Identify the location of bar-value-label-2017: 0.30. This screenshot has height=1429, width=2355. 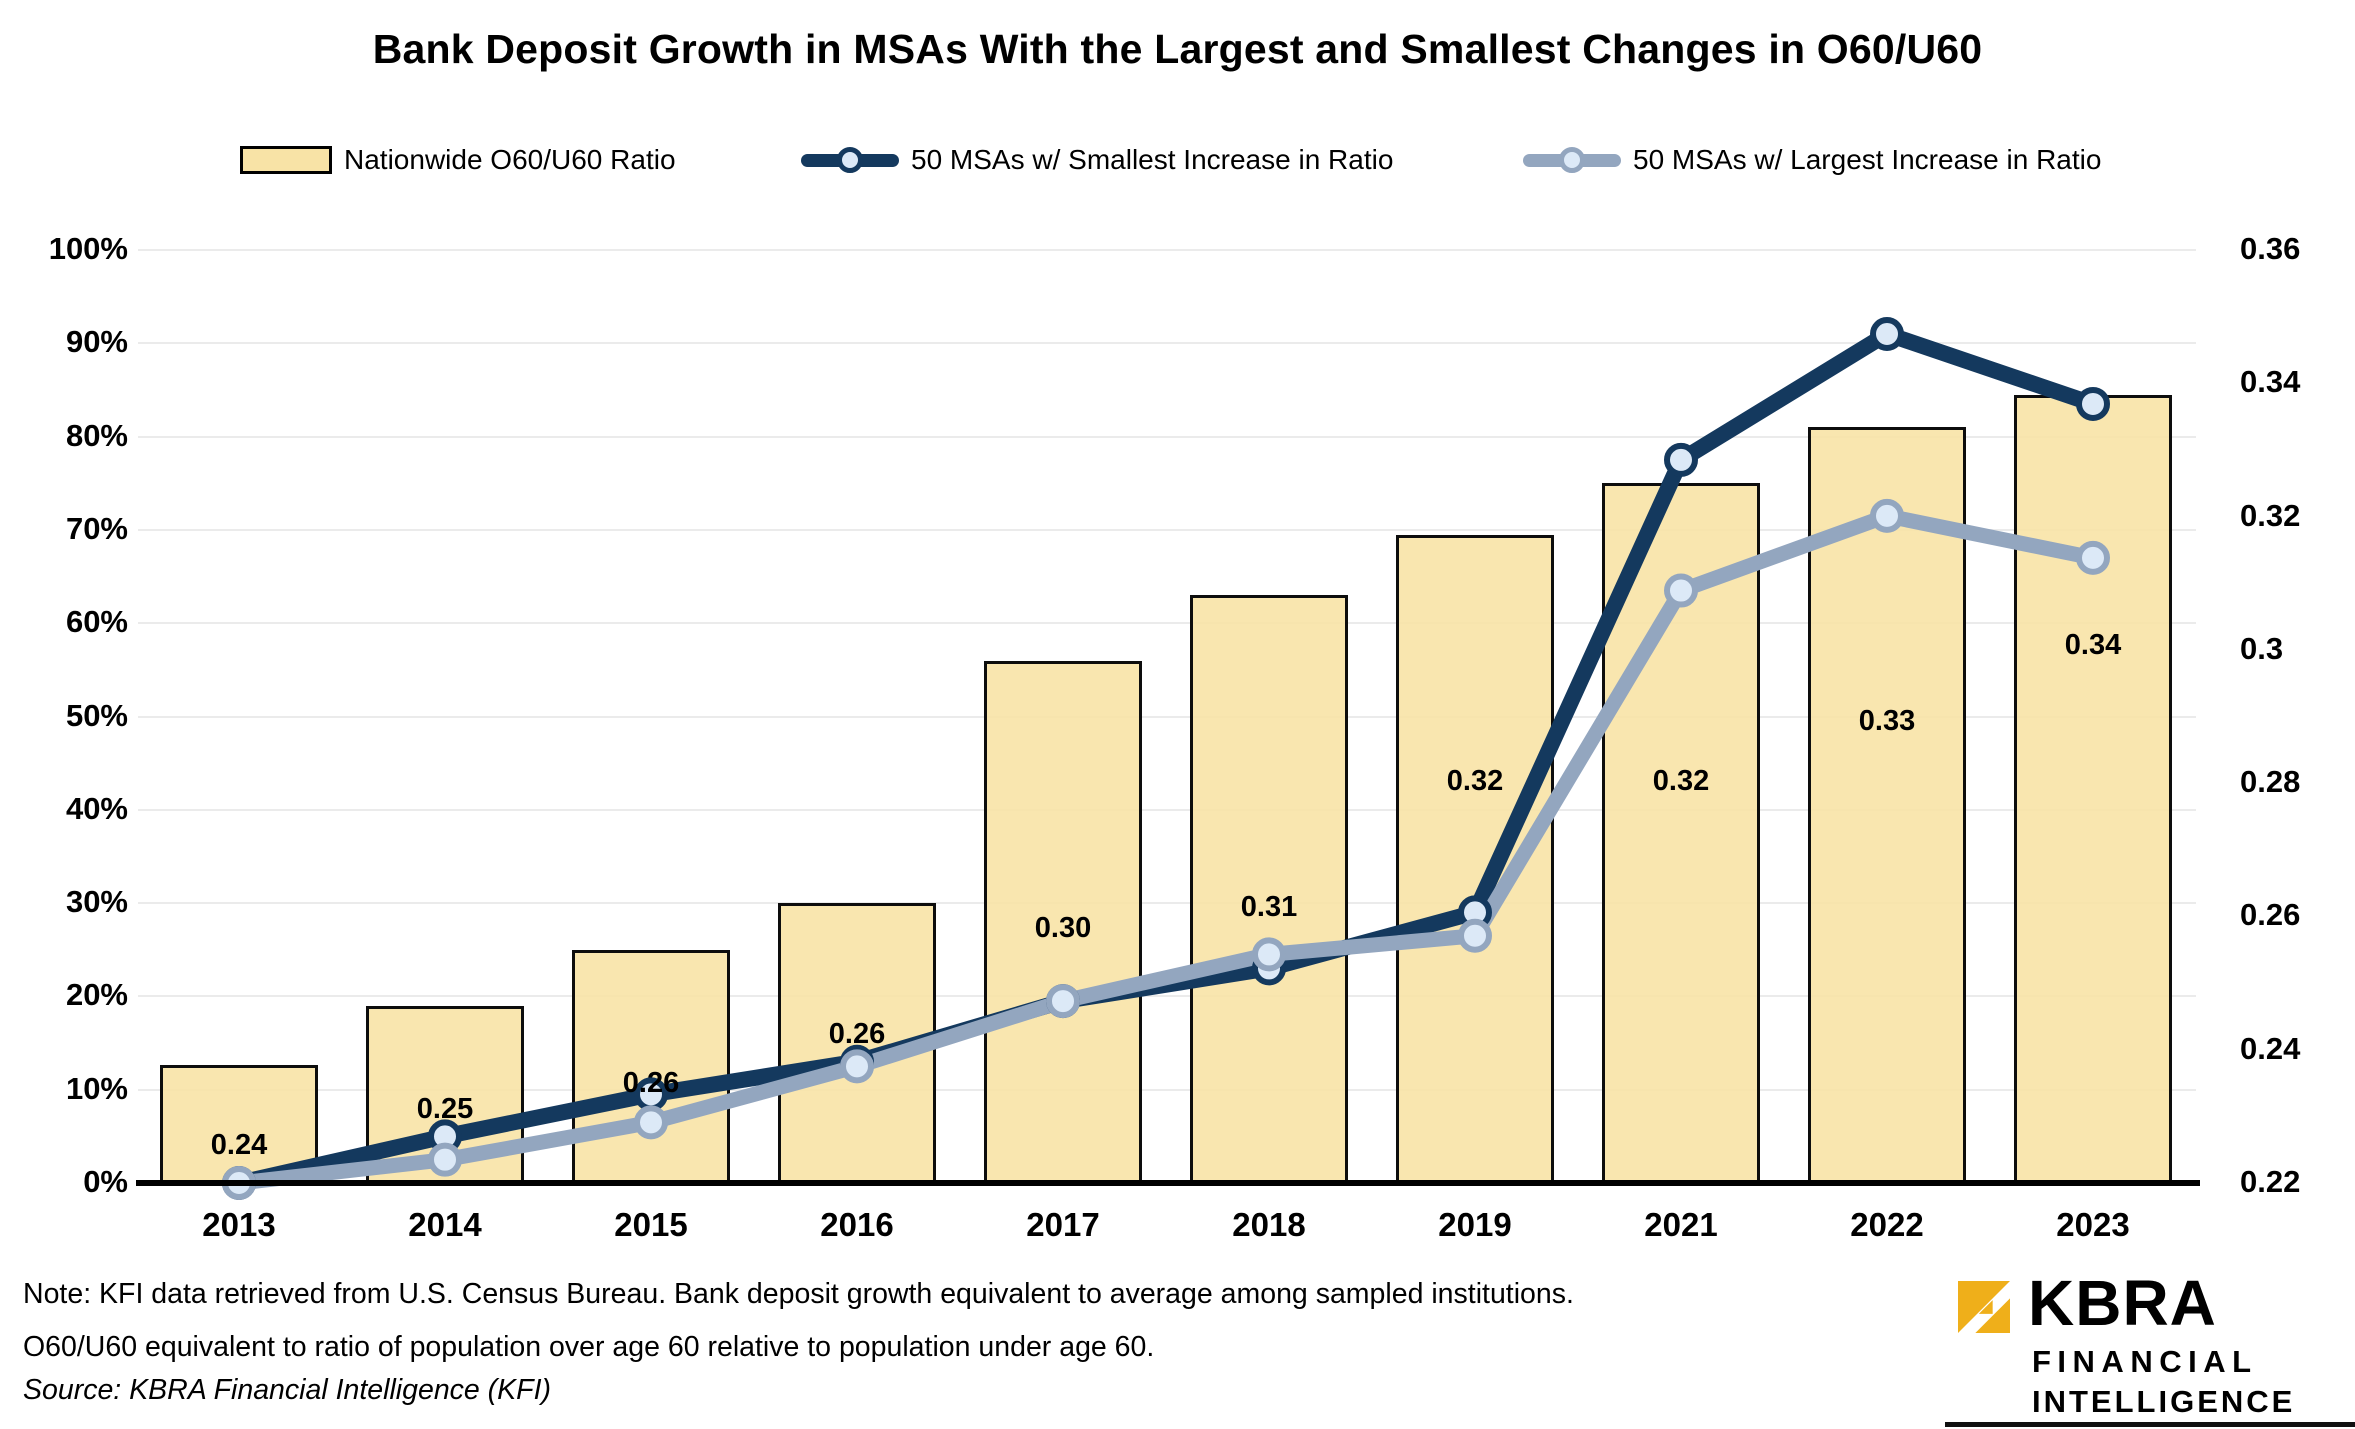
(1063, 928).